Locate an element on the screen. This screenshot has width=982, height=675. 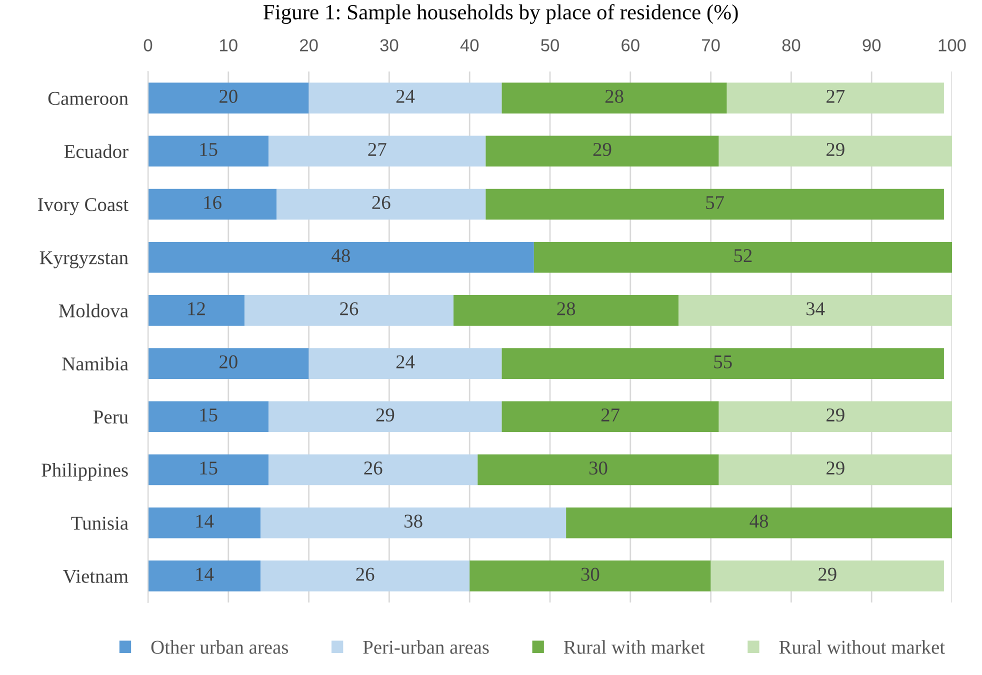
y-tick-label: Kyrgyzstan is located at coordinates (84, 259).